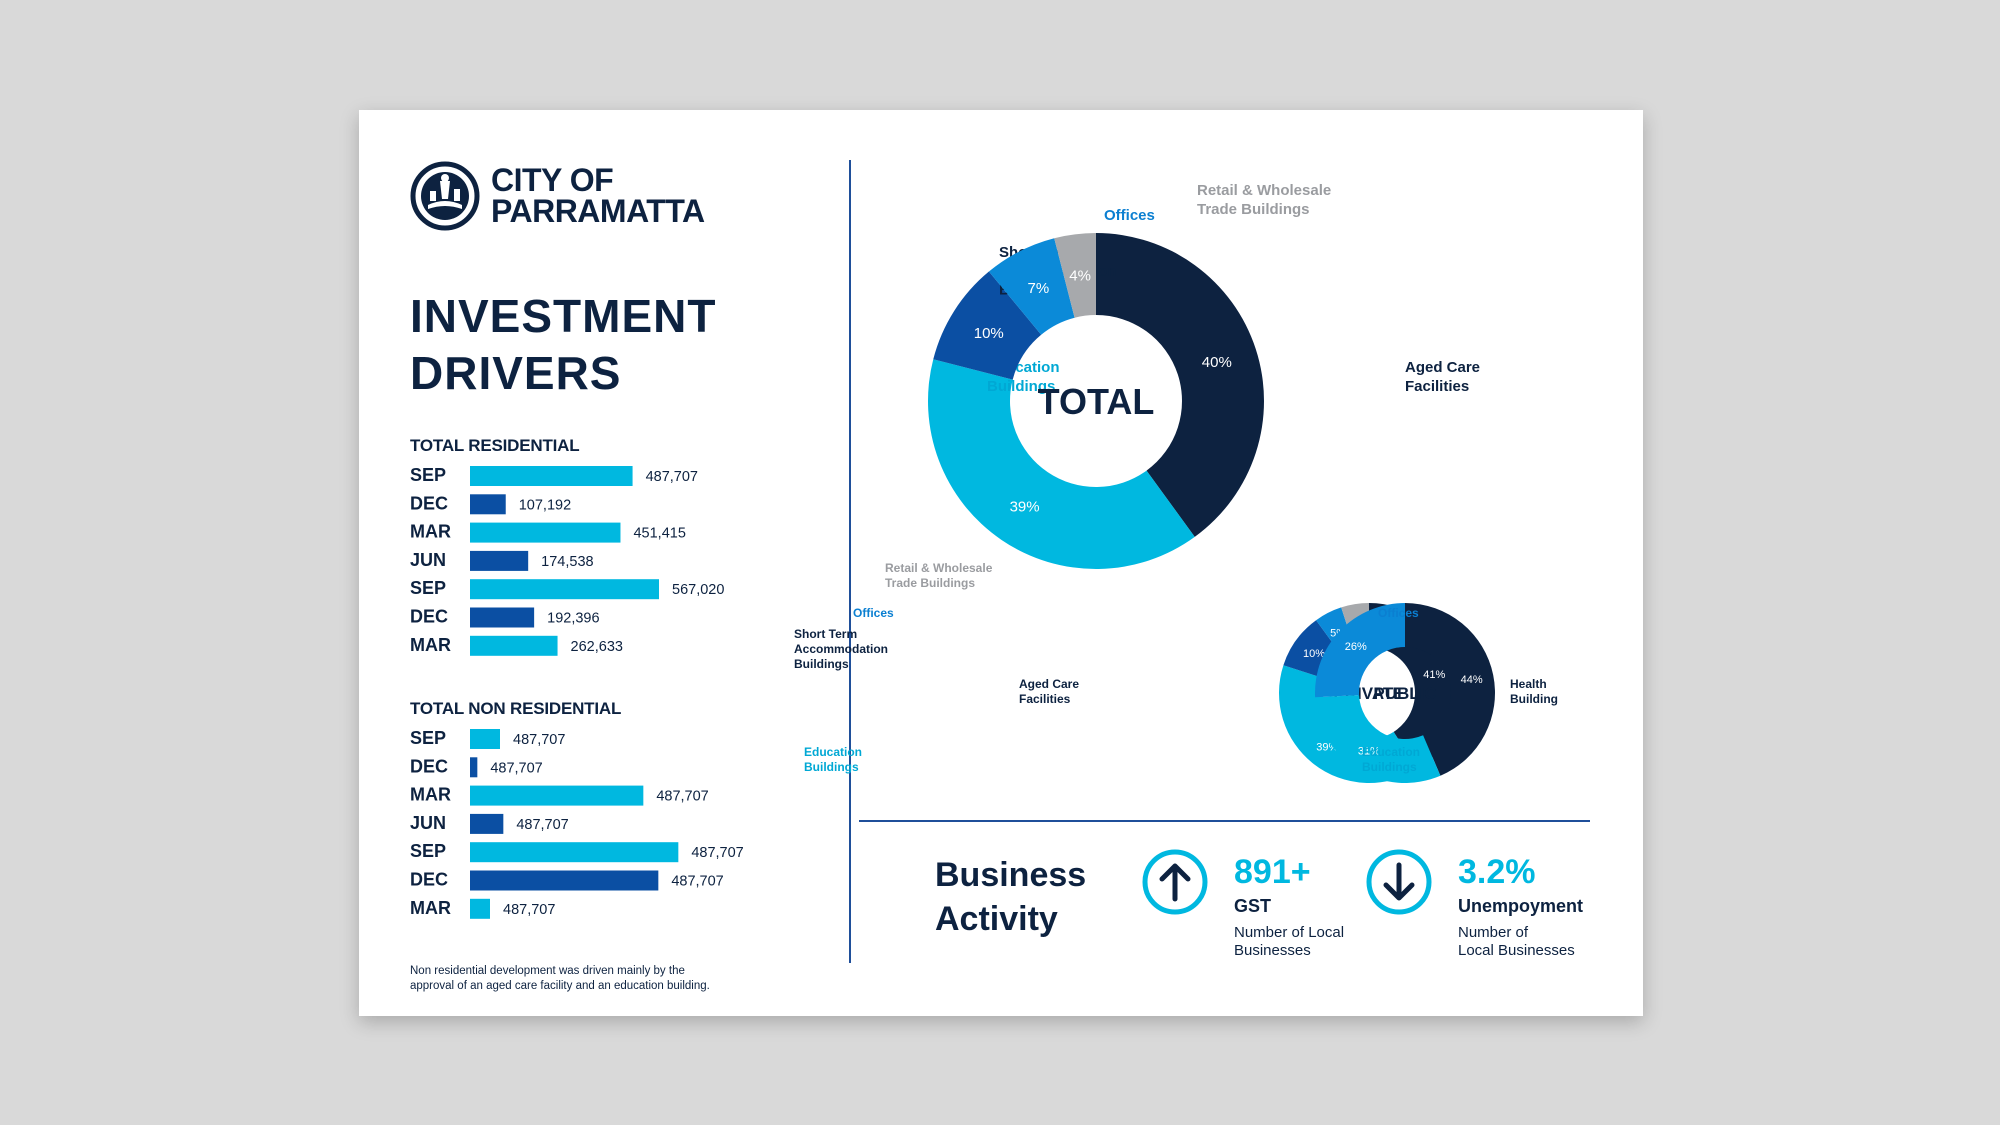 This screenshot has width=2000, height=1125. Describe the element at coordinates (1175, 882) in the screenshot. I see `arrow-up-circle-icon` at that location.